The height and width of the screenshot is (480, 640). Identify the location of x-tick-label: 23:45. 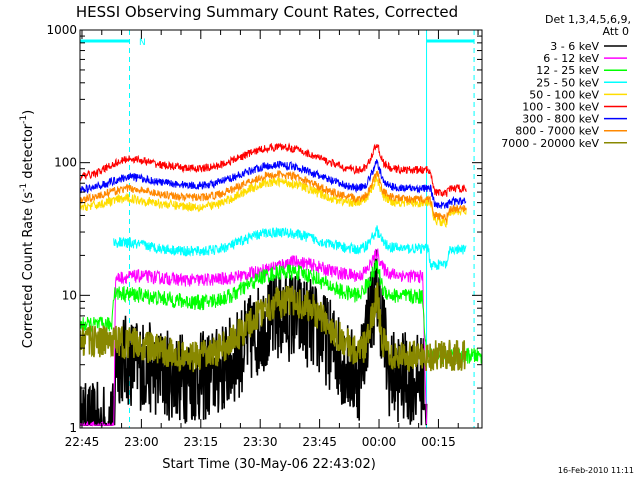
(319, 442).